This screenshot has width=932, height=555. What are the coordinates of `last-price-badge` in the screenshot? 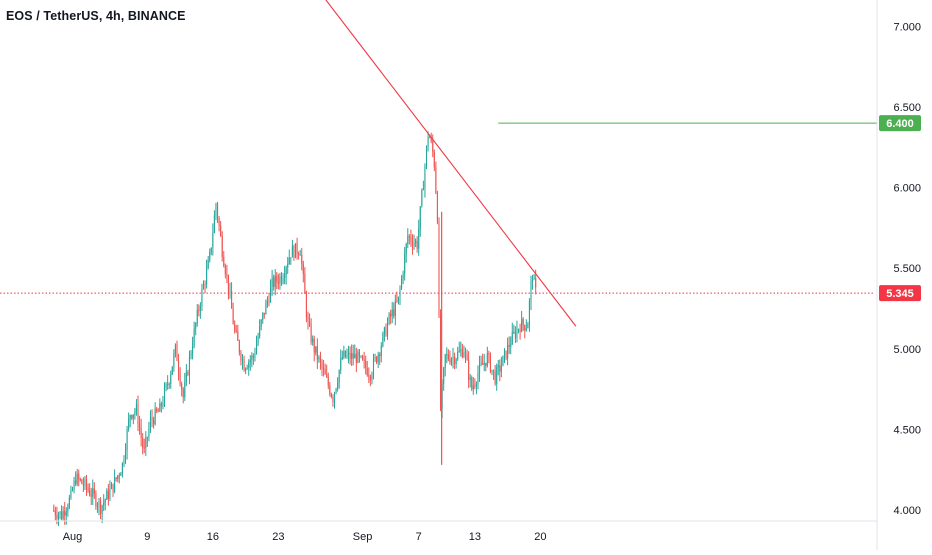 It's located at (900, 293).